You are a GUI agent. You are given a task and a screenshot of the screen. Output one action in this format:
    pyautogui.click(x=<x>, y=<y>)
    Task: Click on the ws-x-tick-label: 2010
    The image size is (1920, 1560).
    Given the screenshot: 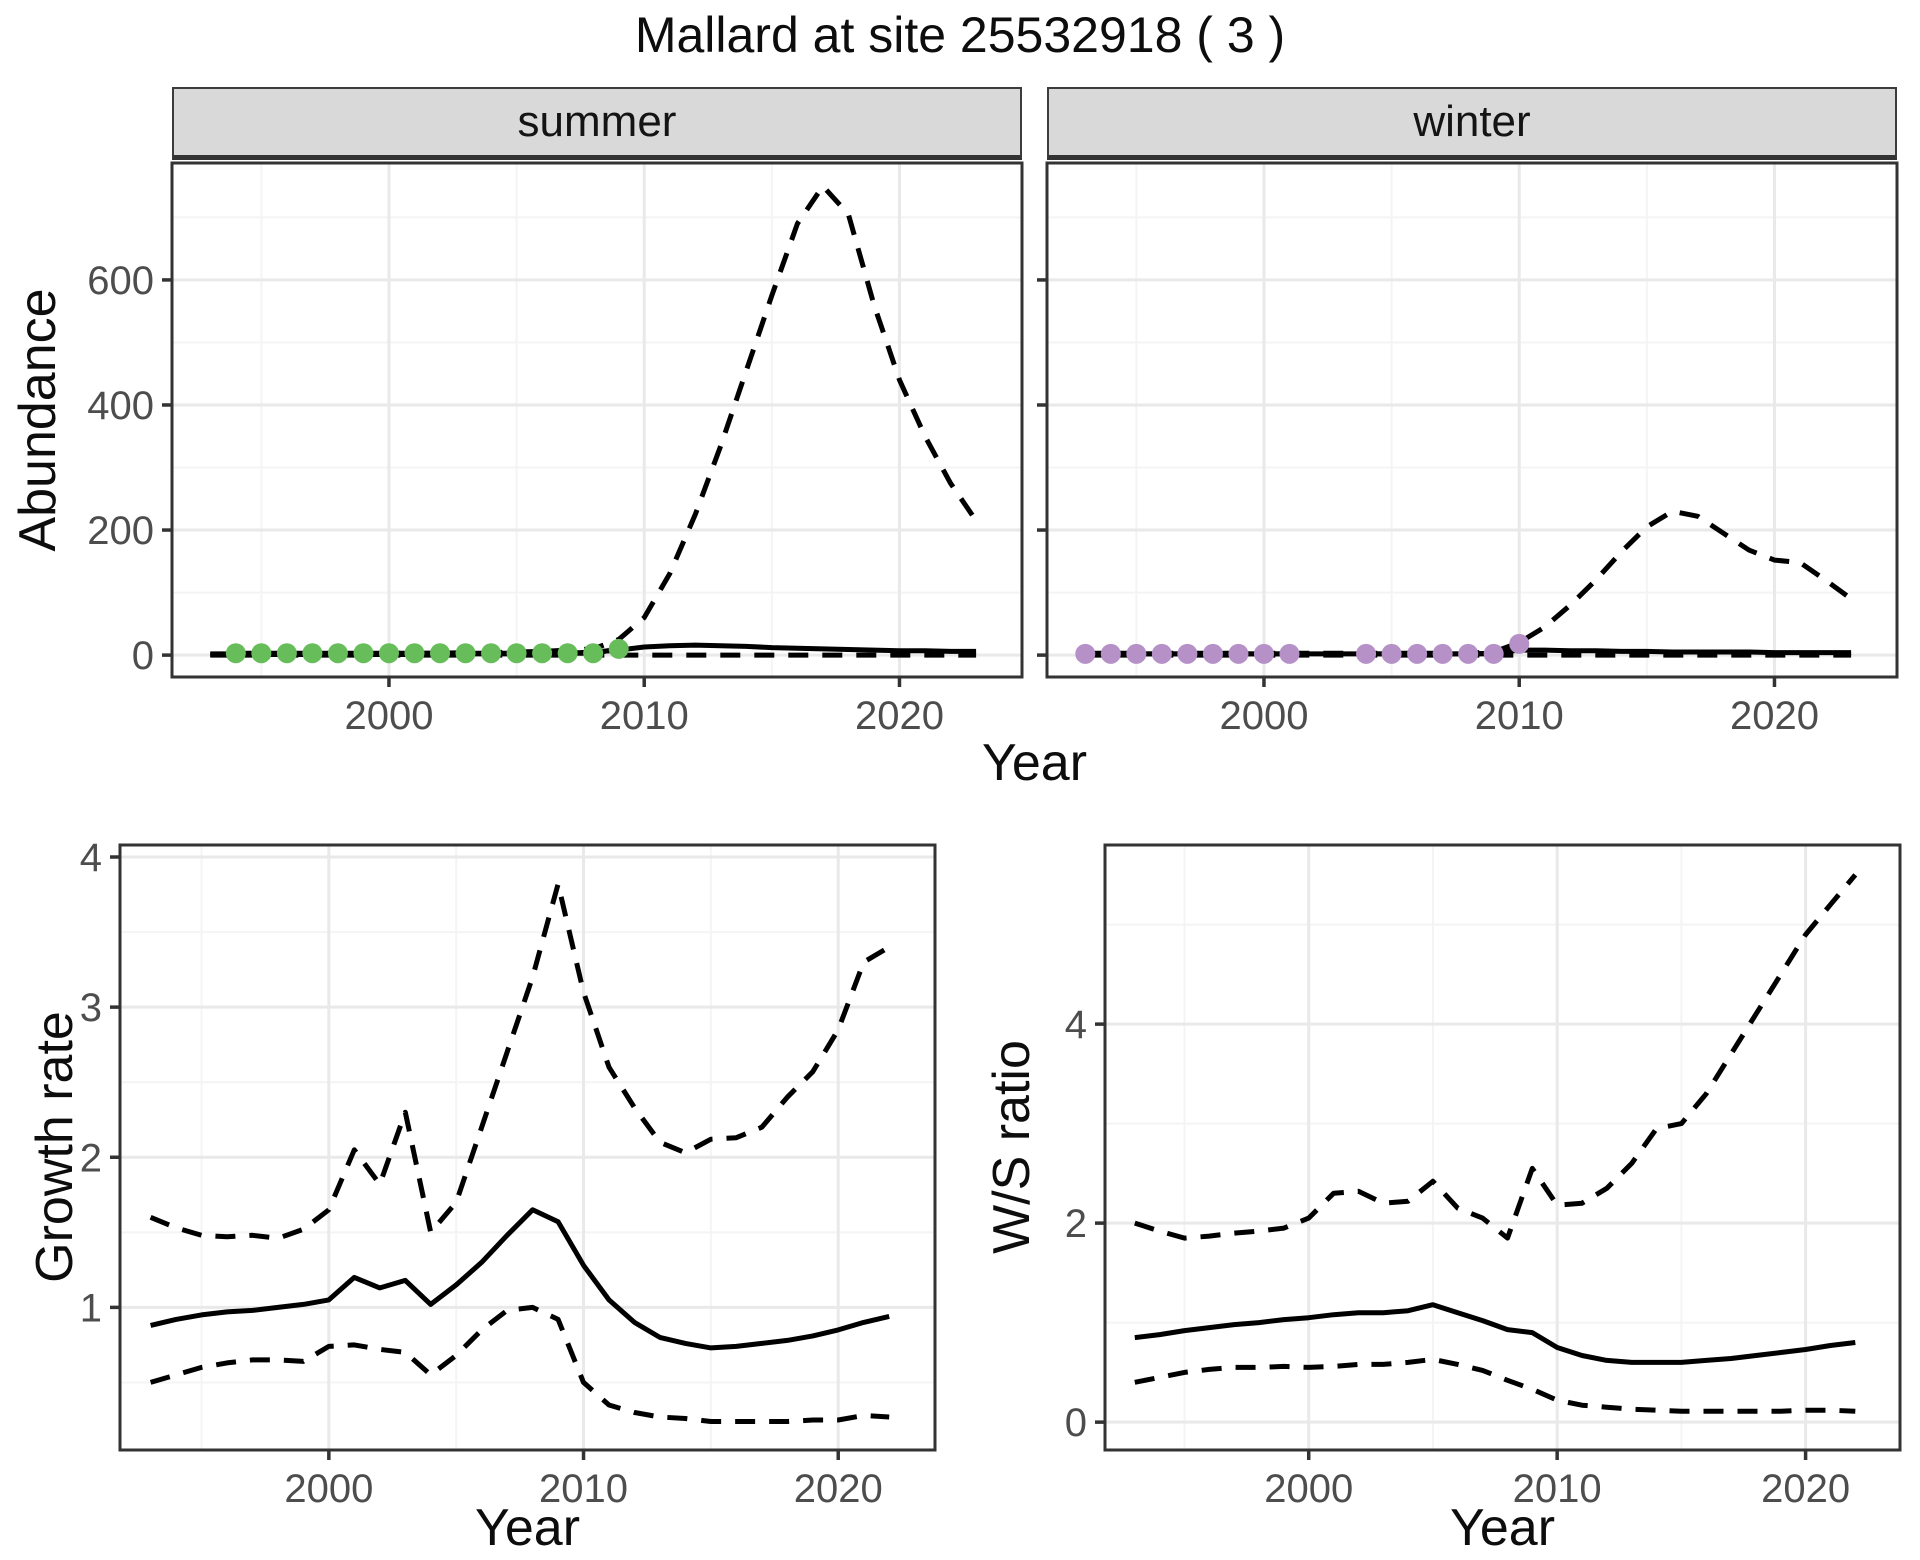 What is the action you would take?
    pyautogui.click(x=1557, y=1489)
    